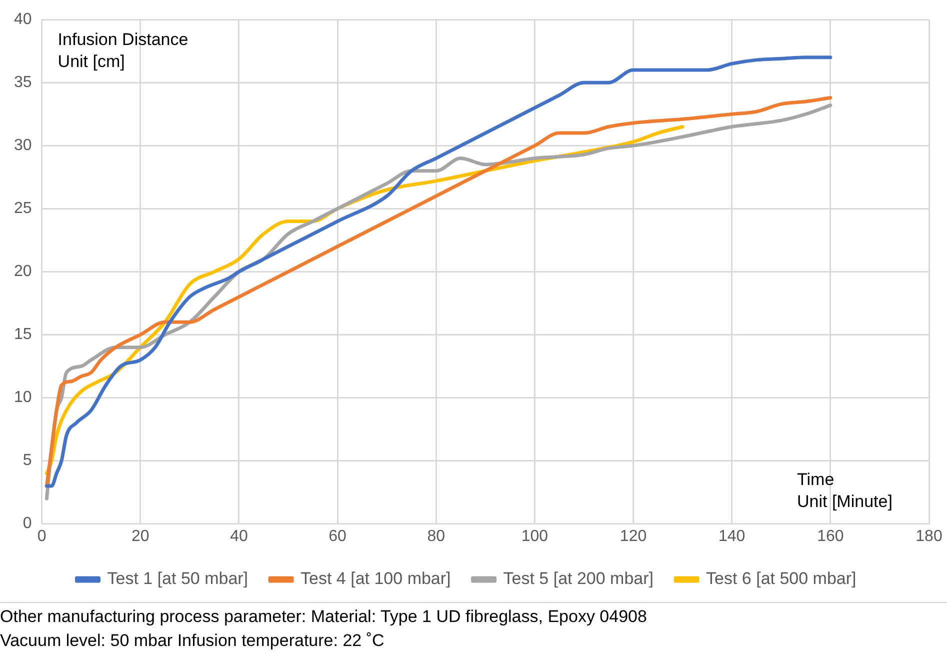 Image resolution: width=947 pixels, height=654 pixels. What do you see at coordinates (23, 83) in the screenshot?
I see `y-tick-label: 35` at bounding box center [23, 83].